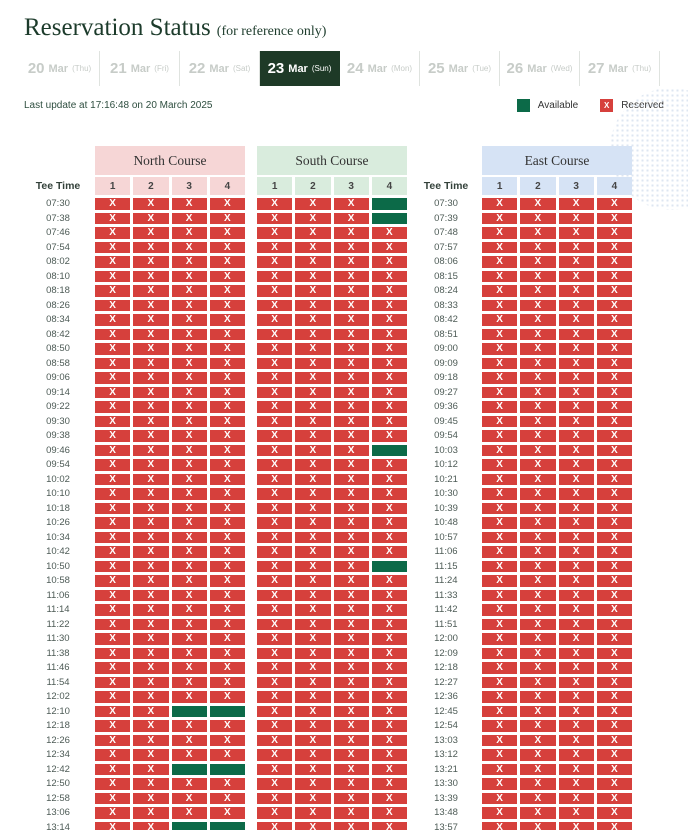  Describe the element at coordinates (275, 186) in the screenshot. I see `player-column-header: 1` at that location.